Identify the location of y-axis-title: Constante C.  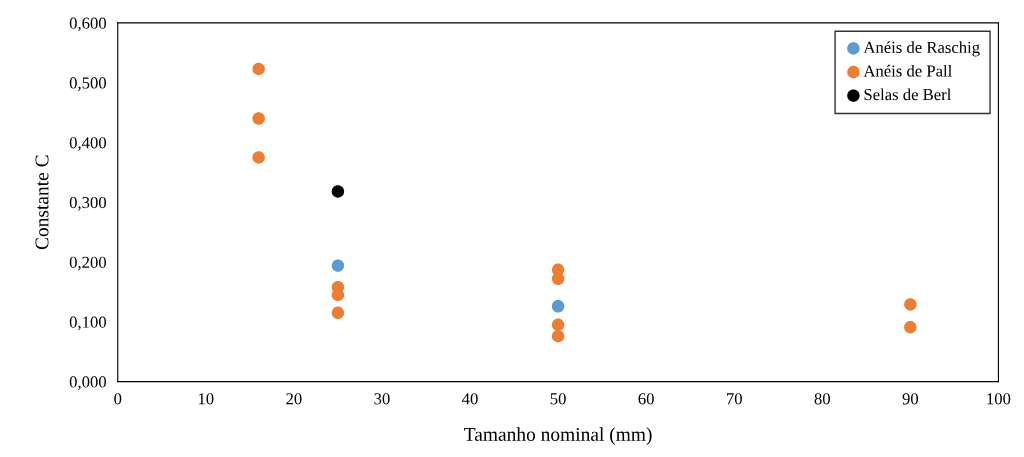
(42, 202).